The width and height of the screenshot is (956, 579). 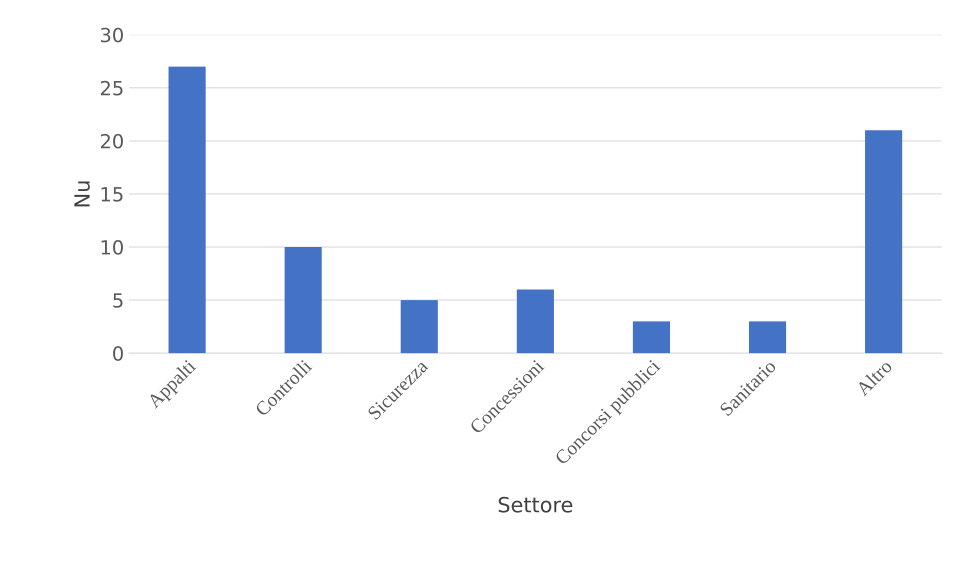 I want to click on y-tick-label: 5, so click(x=117, y=300).